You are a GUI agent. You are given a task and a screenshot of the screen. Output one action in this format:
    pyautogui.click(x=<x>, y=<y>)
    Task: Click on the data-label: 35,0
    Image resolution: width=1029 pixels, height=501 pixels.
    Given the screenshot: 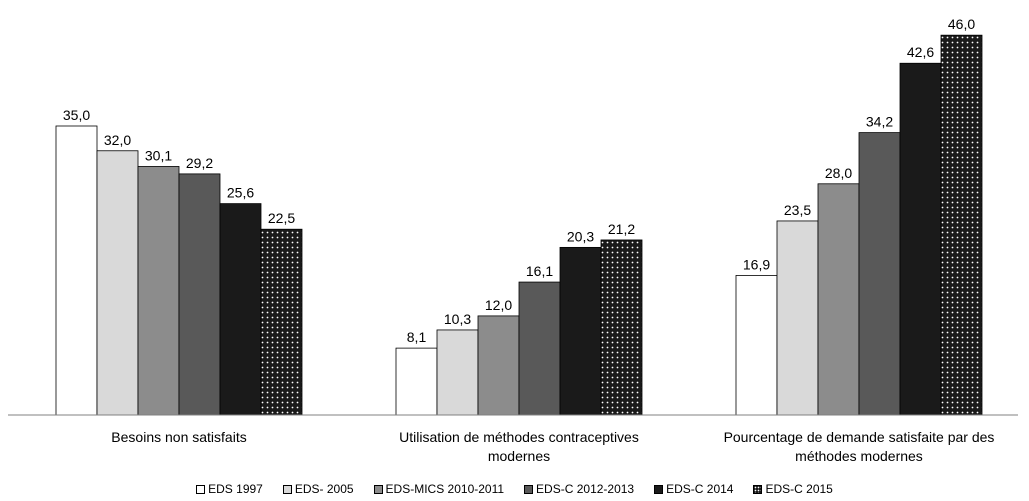 What is the action you would take?
    pyautogui.click(x=76, y=115)
    